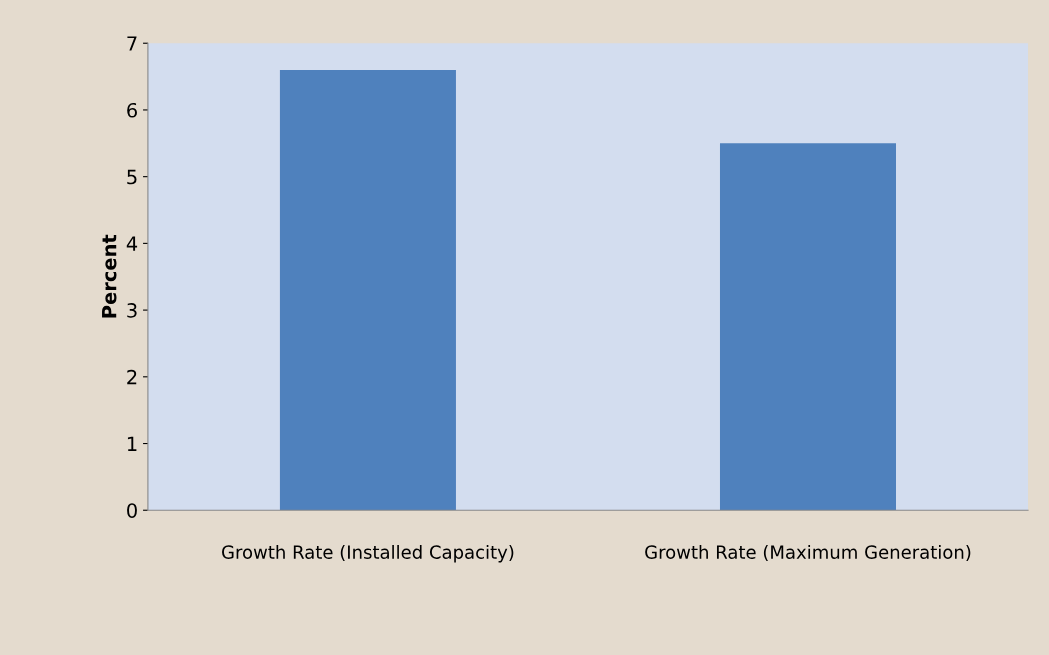  What do you see at coordinates (808, 553) in the screenshot?
I see `x-tick-label: Growth Rate (Maximum Generation)` at bounding box center [808, 553].